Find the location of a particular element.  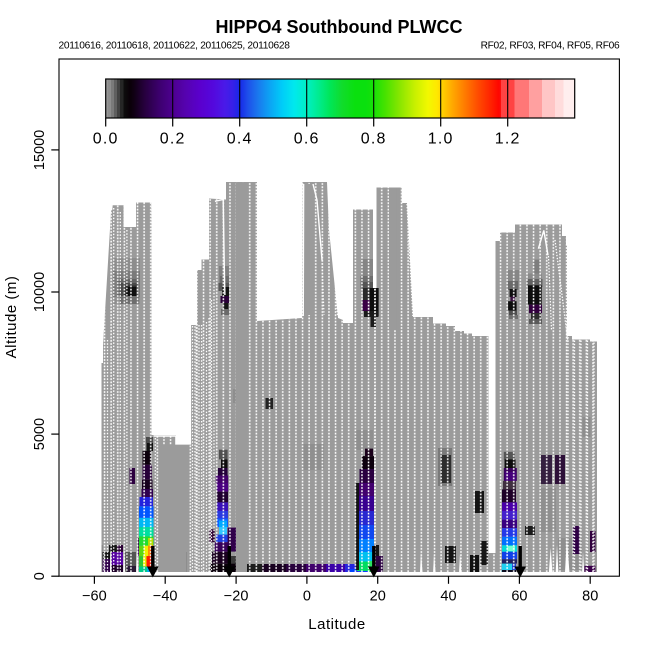

svg-text: 40 is located at coordinates (448, 597).